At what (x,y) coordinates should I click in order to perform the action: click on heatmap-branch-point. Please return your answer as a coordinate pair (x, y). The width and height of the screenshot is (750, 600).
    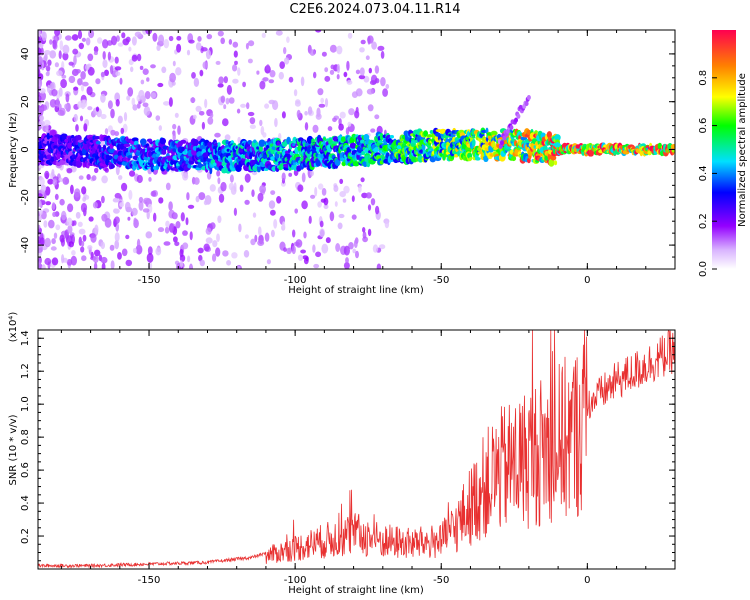
    Looking at the image, I should click on (504, 138).